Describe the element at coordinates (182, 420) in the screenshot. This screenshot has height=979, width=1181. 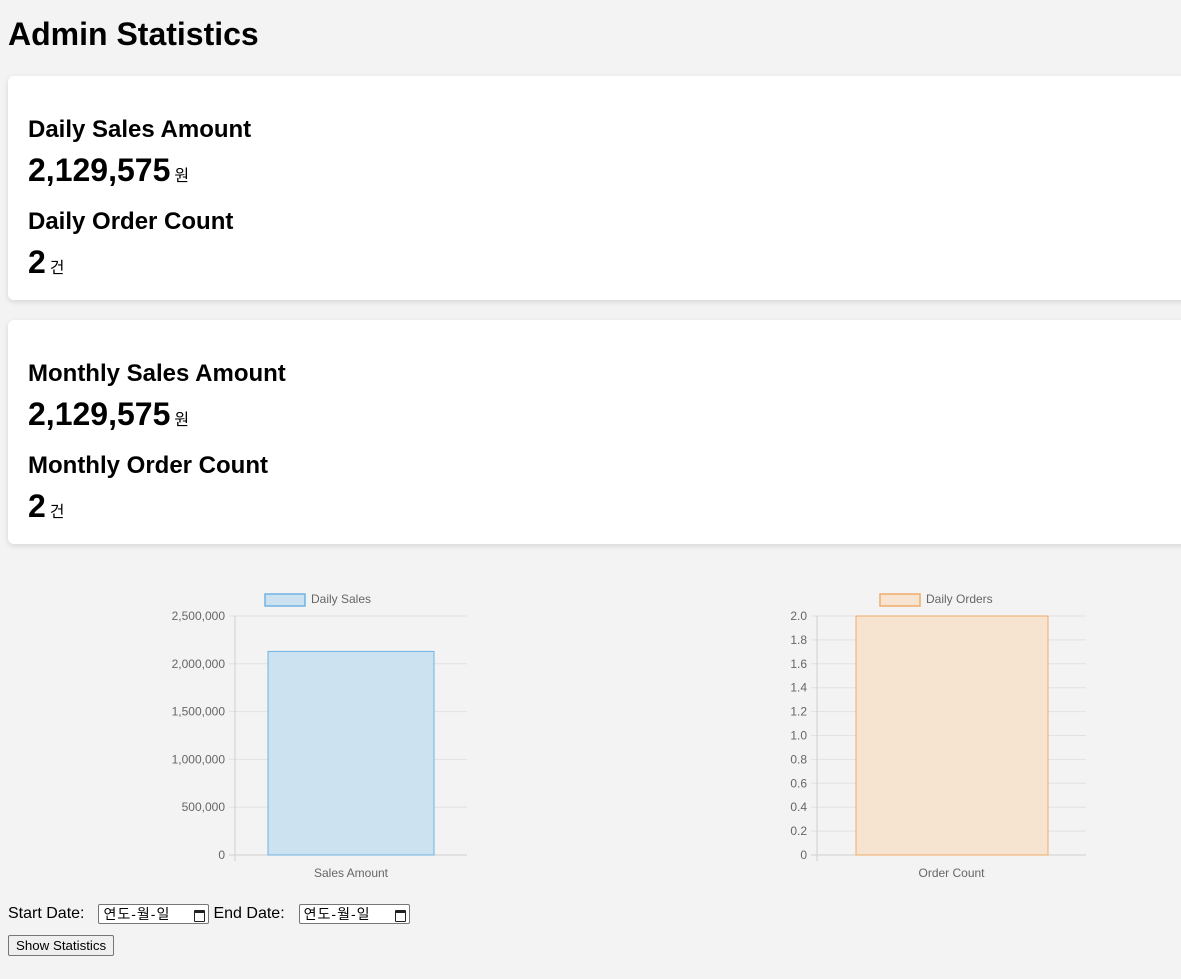
I see `monthly-sales-unit: 원` at that location.